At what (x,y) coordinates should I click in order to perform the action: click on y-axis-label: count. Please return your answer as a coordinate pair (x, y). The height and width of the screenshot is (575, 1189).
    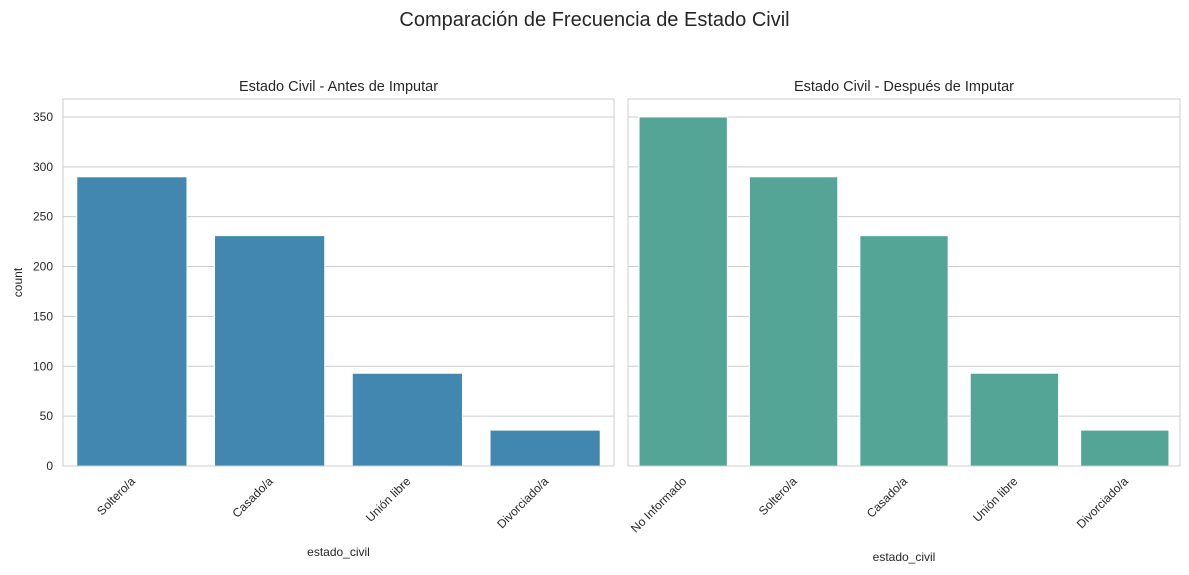
    Looking at the image, I should click on (18, 282).